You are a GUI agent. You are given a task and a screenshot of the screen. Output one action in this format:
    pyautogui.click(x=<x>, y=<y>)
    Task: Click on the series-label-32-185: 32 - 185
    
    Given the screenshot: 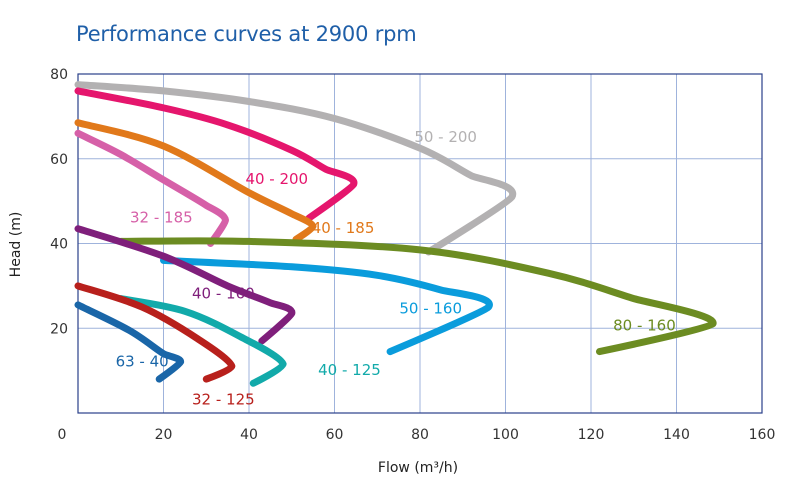 What is the action you would take?
    pyautogui.click(x=161, y=217)
    